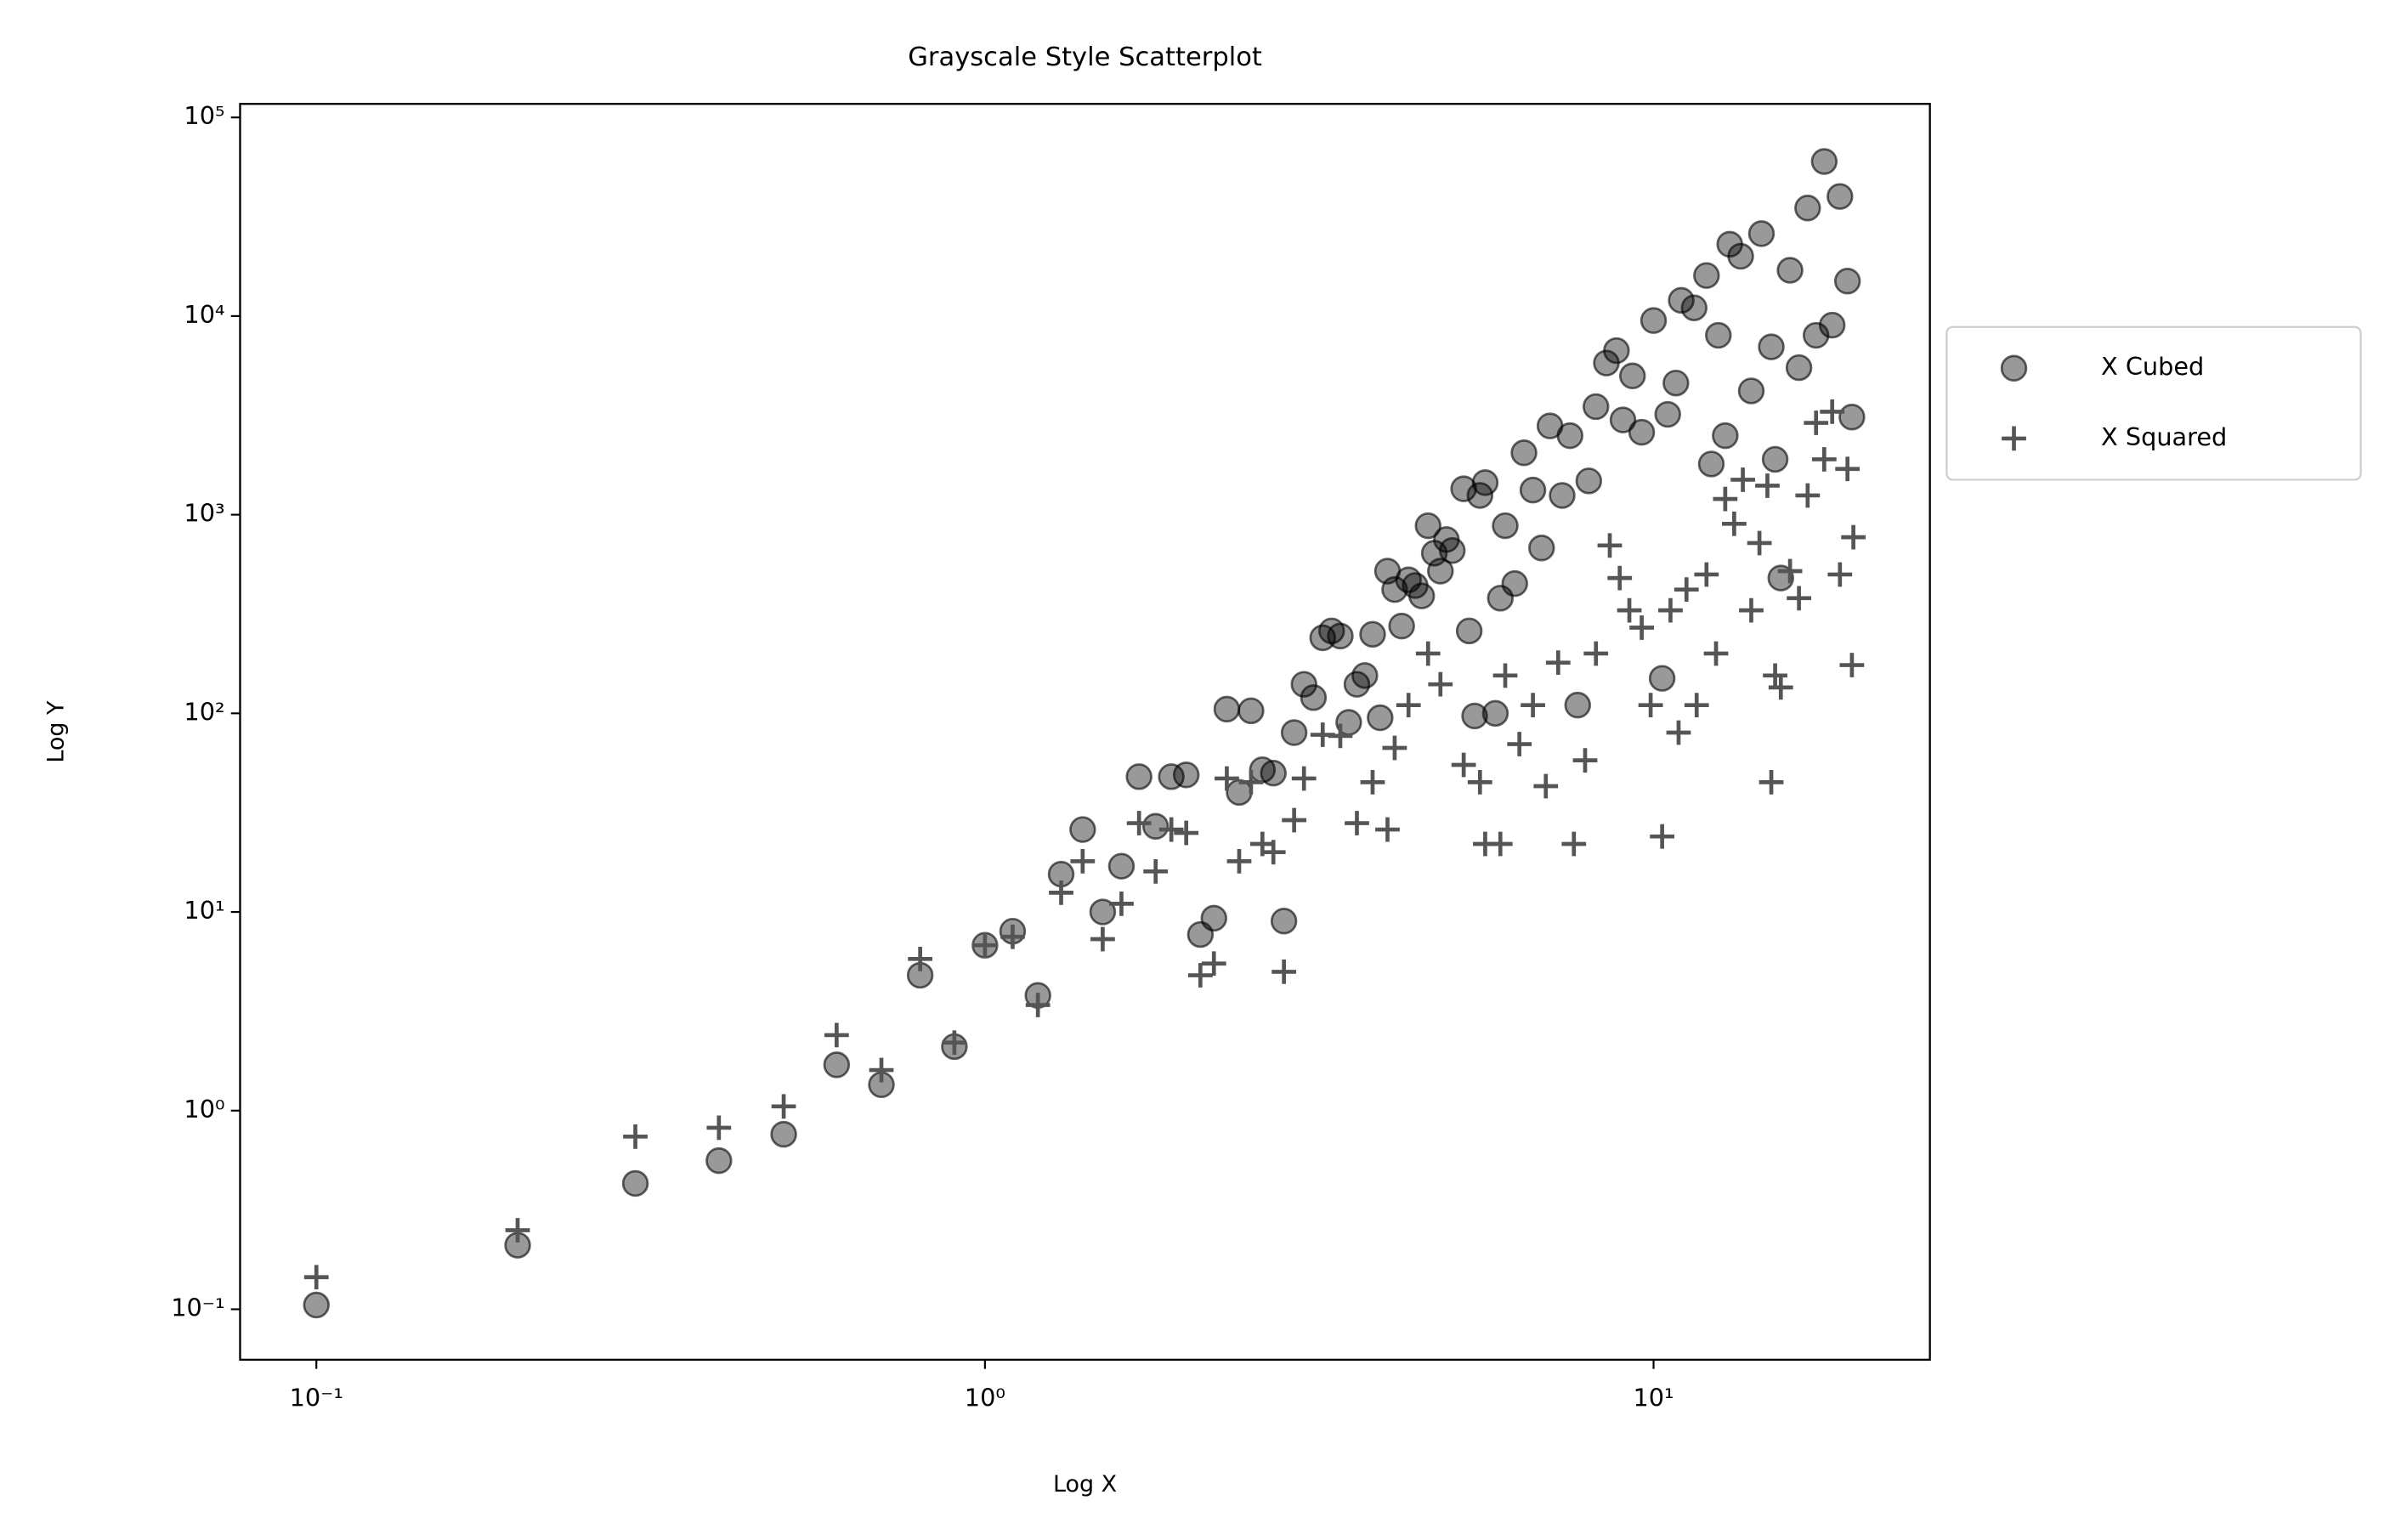 The height and width of the screenshot is (1540, 2390). What do you see at coordinates (2014, 368) in the screenshot?
I see `legend-marker` at bounding box center [2014, 368].